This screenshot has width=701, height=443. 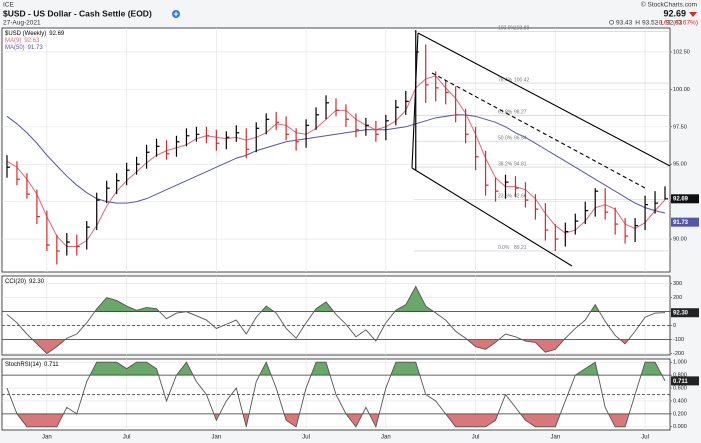 I want to click on y-tick-label: 0.200, so click(x=680, y=414).